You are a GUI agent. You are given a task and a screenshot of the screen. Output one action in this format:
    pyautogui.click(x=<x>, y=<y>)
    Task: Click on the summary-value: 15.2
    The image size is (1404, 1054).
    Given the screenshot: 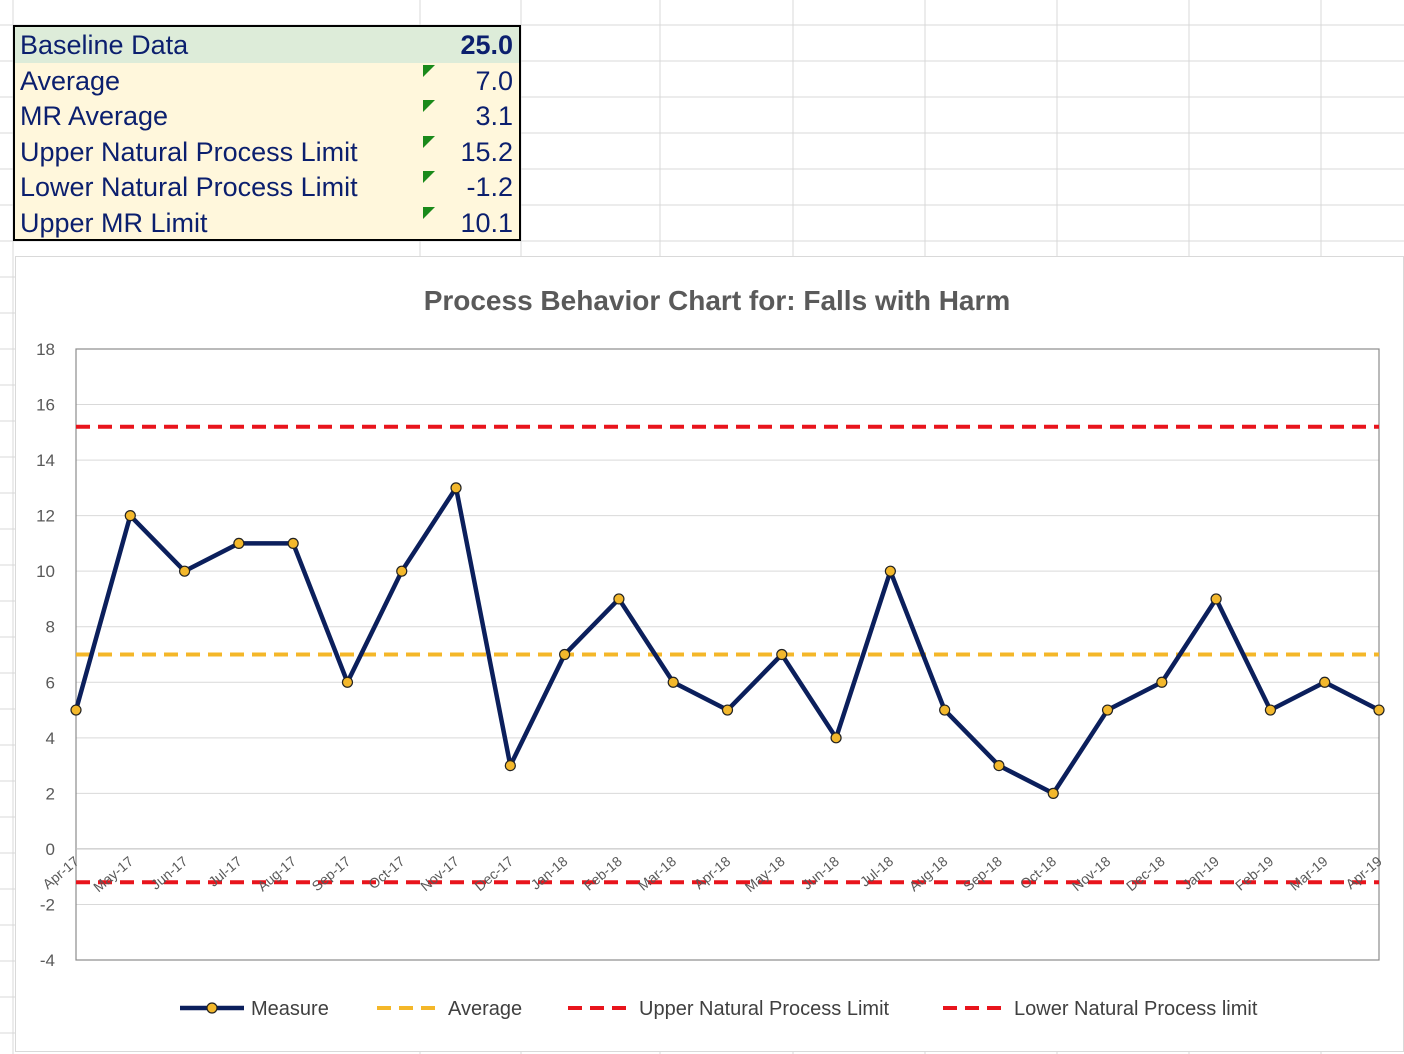 What is the action you would take?
    pyautogui.click(x=486, y=151)
    